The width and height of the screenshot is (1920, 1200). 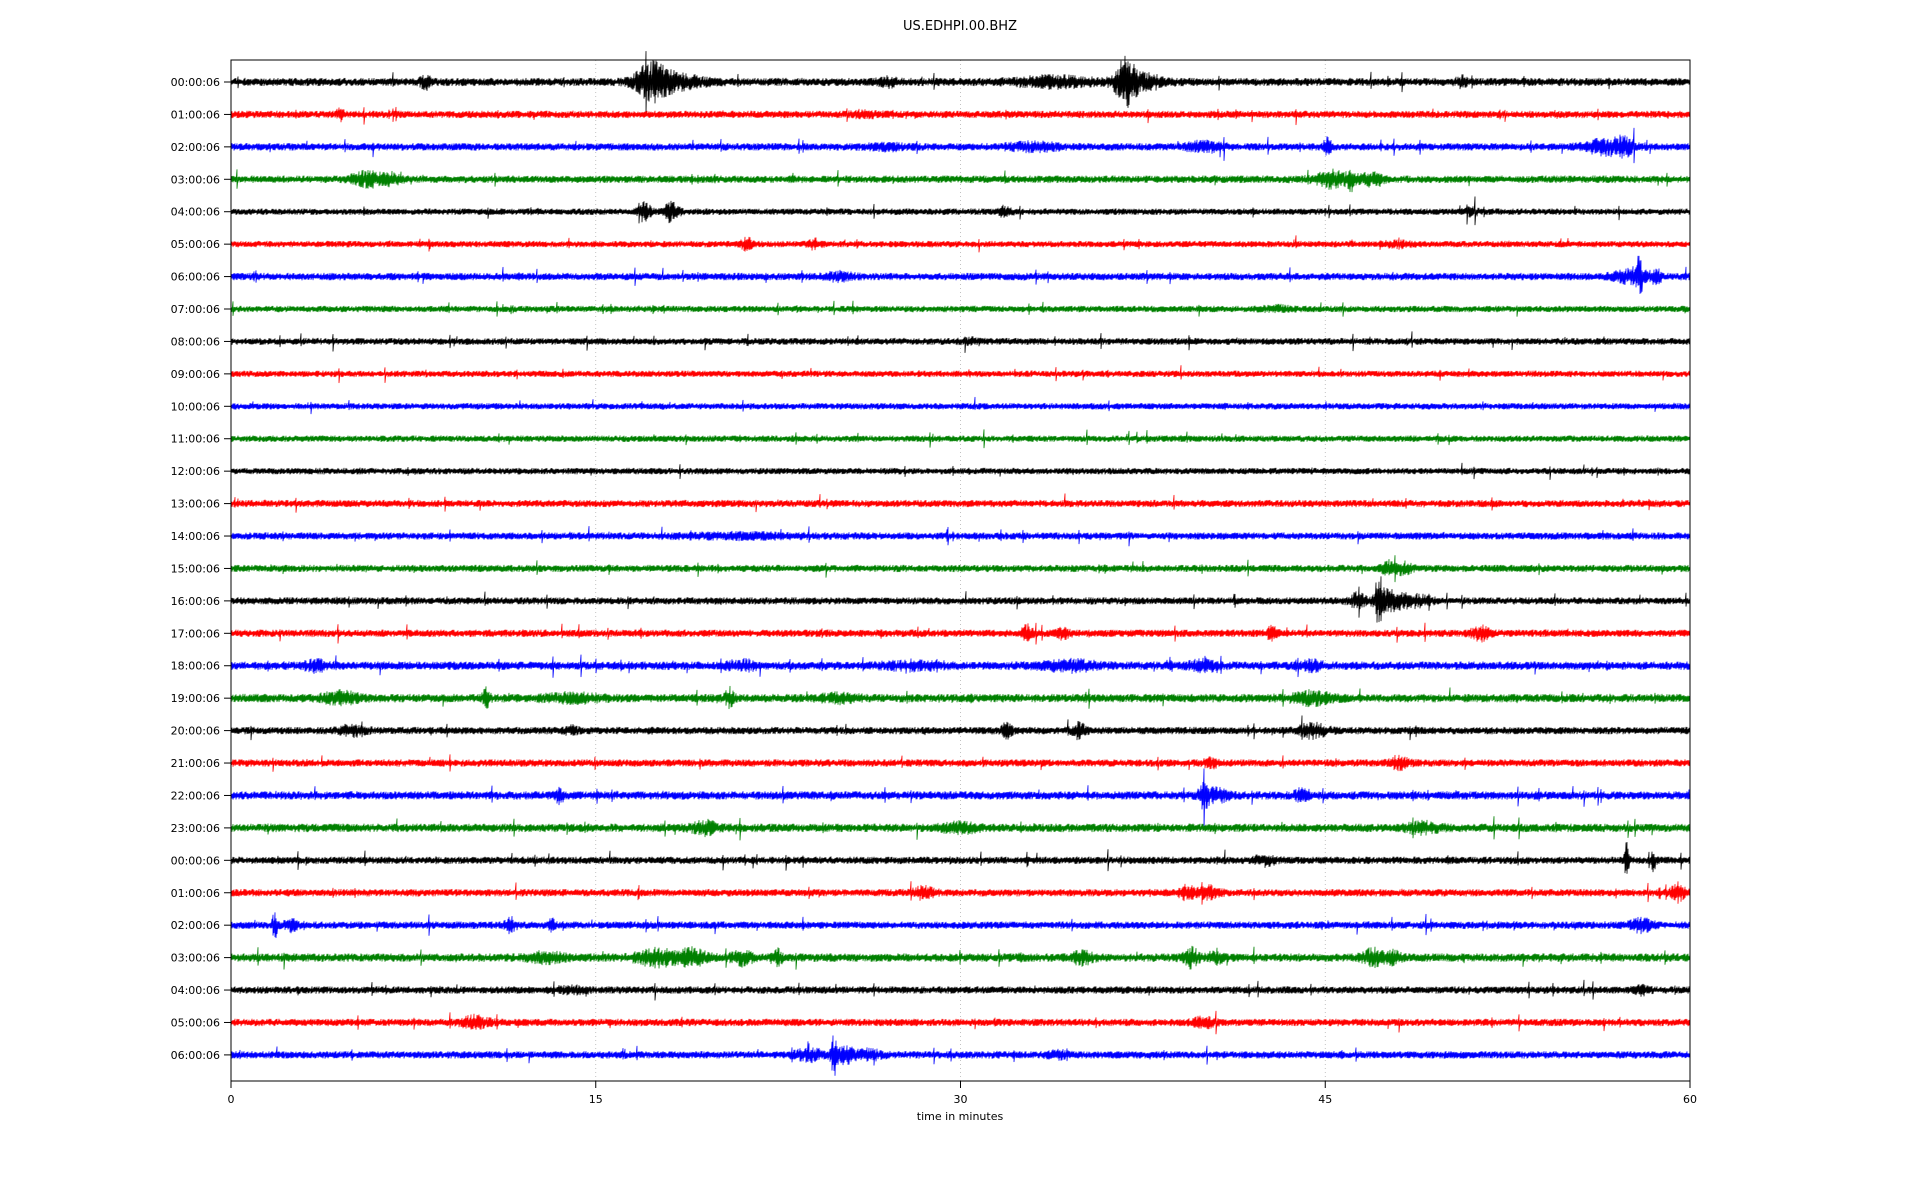 I want to click on x-tick-label-0: 0, so click(x=231, y=1099).